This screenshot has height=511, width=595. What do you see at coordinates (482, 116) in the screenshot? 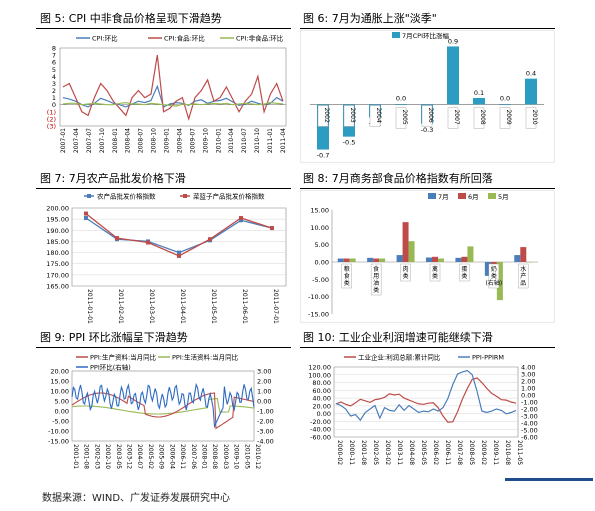
I see `x-tick-label: 2008` at bounding box center [482, 116].